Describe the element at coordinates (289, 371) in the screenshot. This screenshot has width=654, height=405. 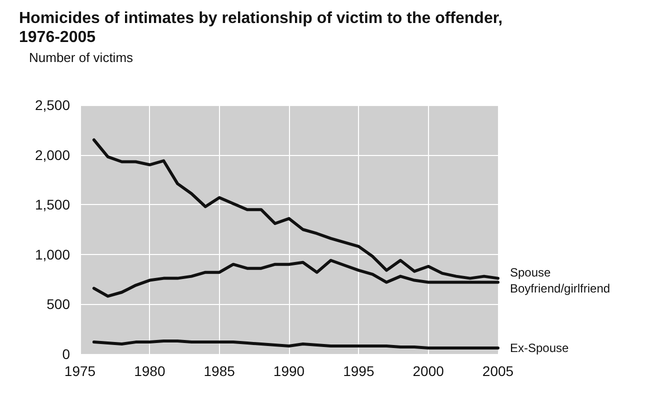
I see `x-tick-label: 1990` at that location.